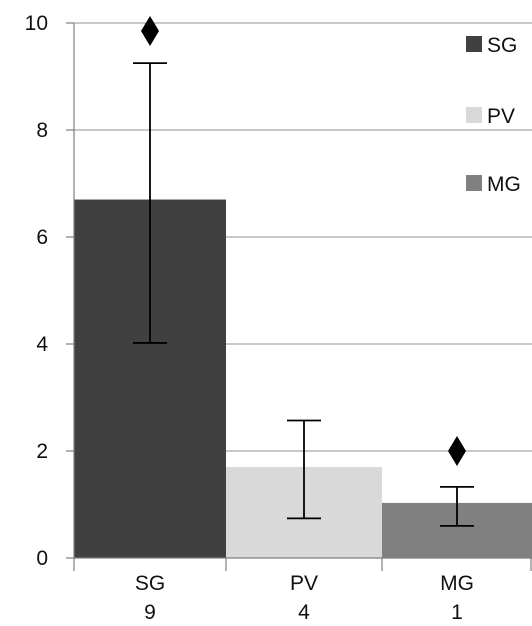 The height and width of the screenshot is (626, 532). Describe the element at coordinates (42, 451) in the screenshot. I see `y-tick-label-2: 2` at that location.